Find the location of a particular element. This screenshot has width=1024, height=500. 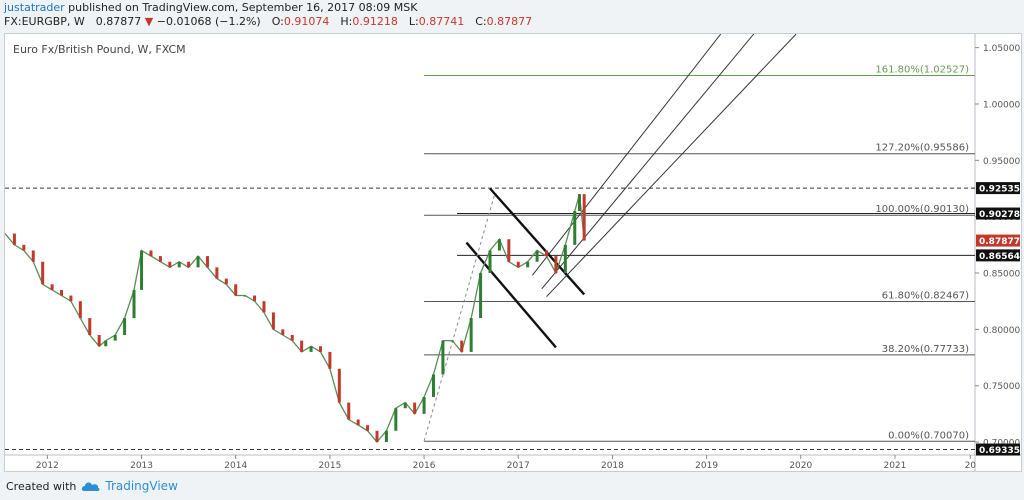

price-tag-label: 0.90278 is located at coordinates (999, 215).